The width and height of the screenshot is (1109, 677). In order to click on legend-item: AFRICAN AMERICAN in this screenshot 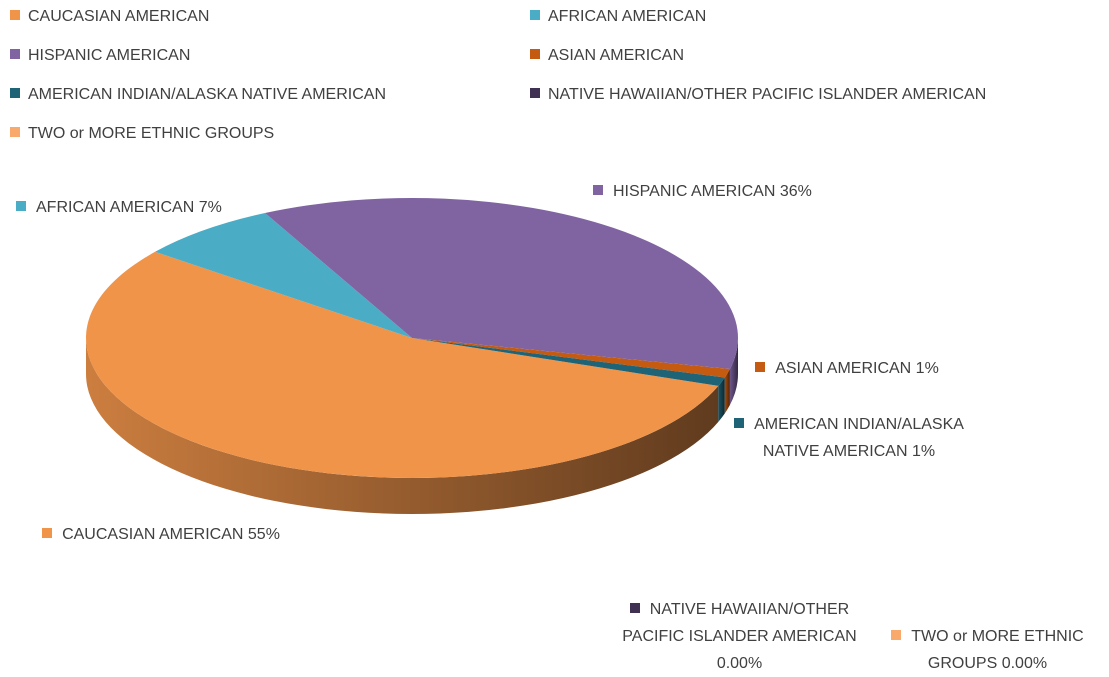, I will do `click(618, 17)`.